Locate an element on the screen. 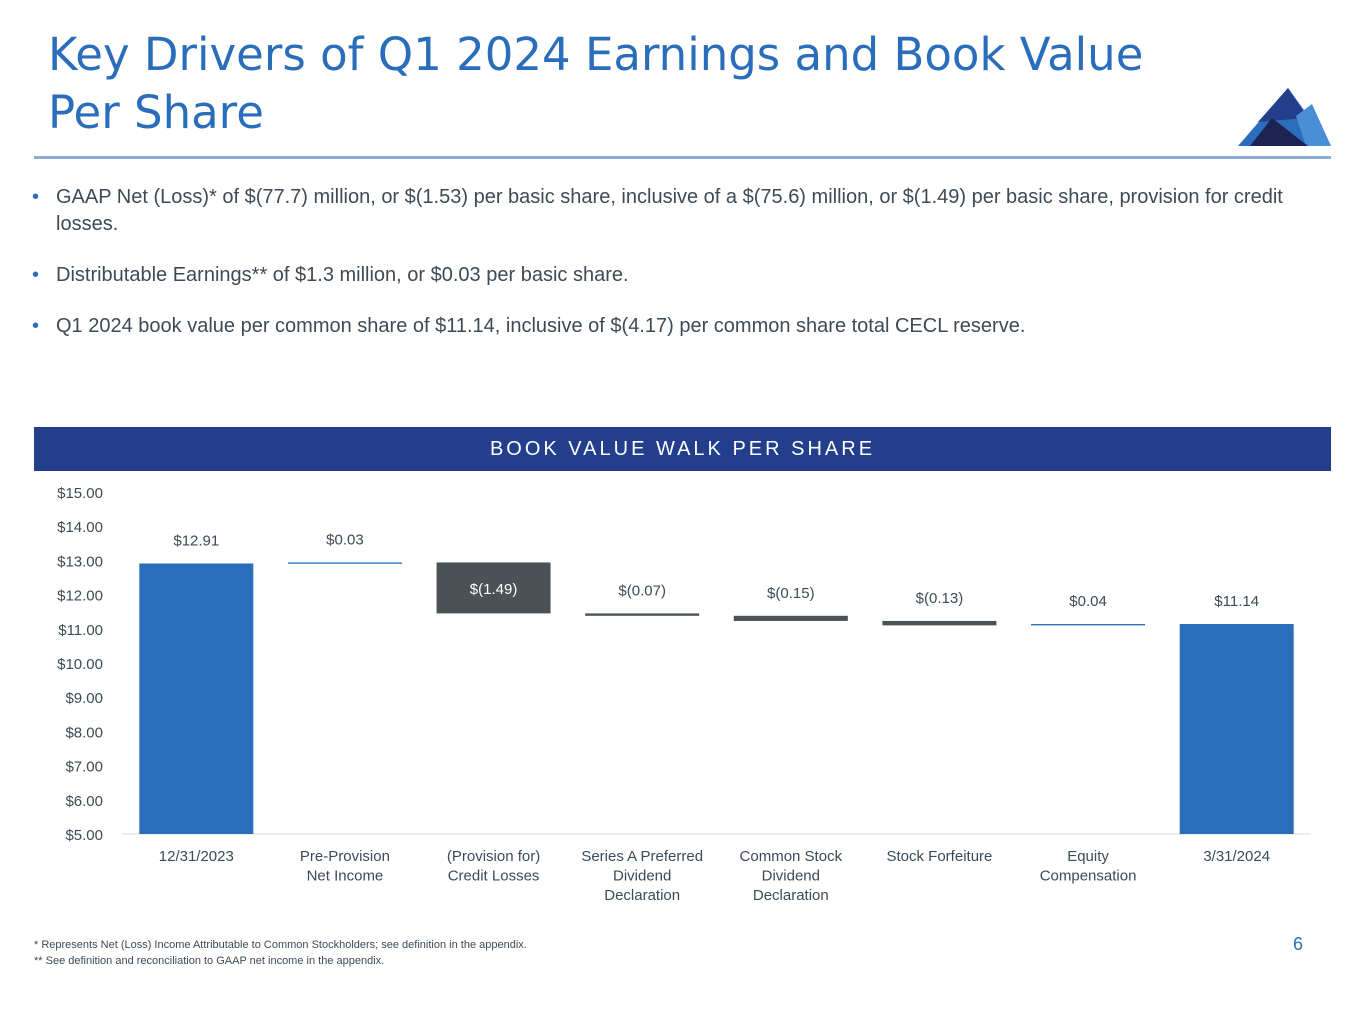 Image resolution: width=1365 pixels, height=1024 pixels. y-tick-label: $13.00 is located at coordinates (80, 561).